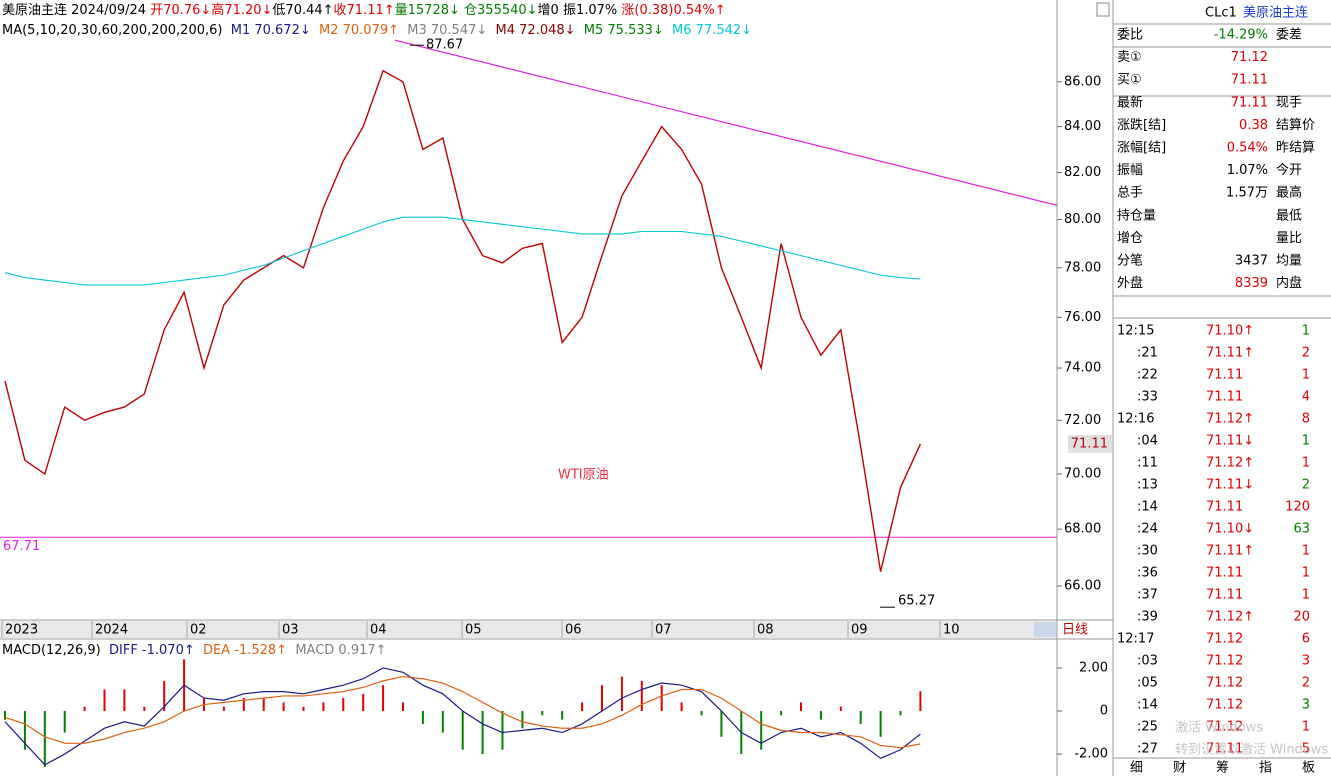 The height and width of the screenshot is (776, 1331). Describe the element at coordinates (241, 650) in the screenshot. I see `text-segment: DEA -1.528↑` at that location.